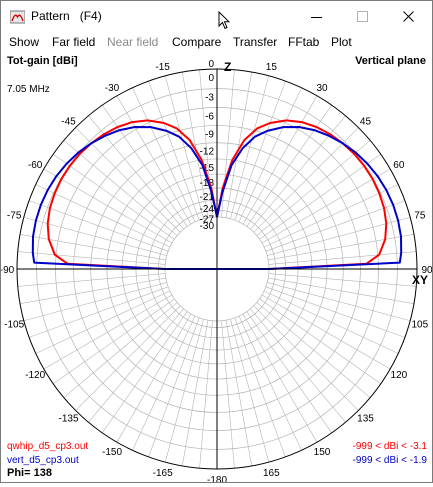 Image resolution: width=433 pixels, height=487 pixels. Describe the element at coordinates (217, 478) in the screenshot. I see `angle-tick-label: -180` at that location.